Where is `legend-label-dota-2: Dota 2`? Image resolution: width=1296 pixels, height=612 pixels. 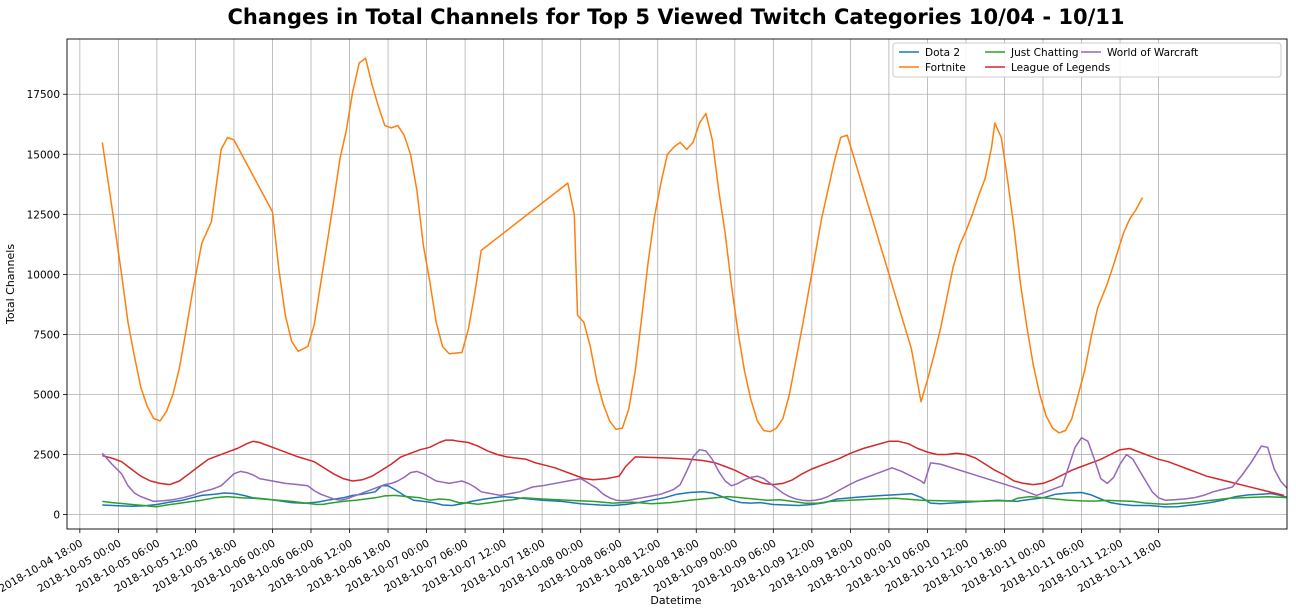 legend-label-dota-2: Dota 2 is located at coordinates (942, 53).